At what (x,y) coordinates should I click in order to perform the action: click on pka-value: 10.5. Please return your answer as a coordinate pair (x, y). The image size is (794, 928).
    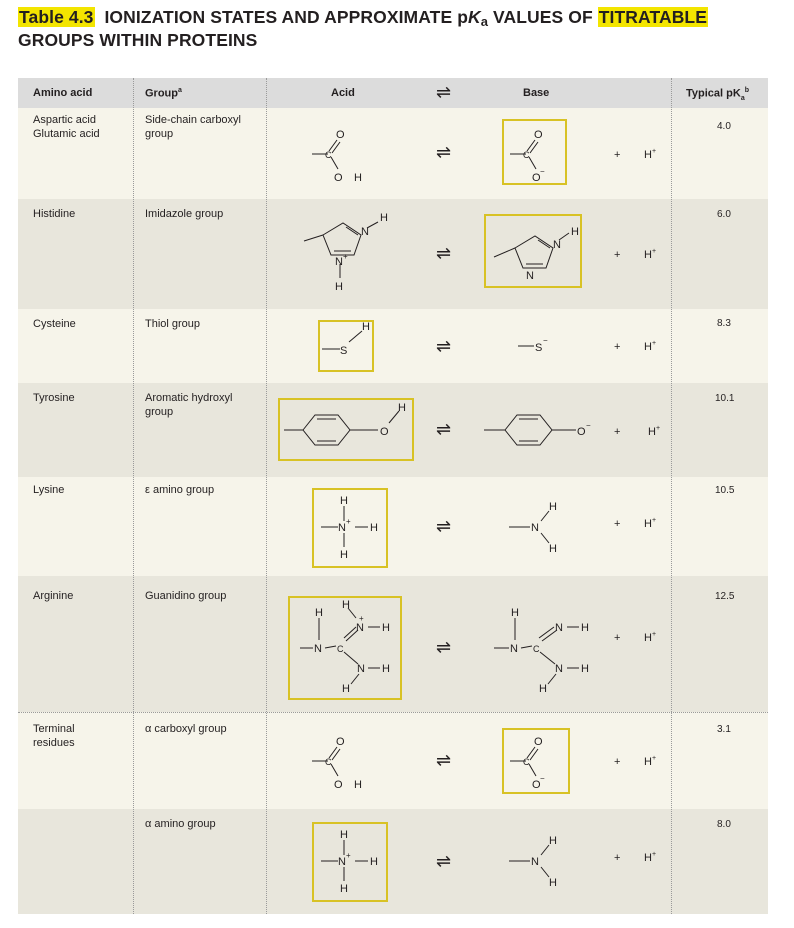
    Looking at the image, I should click on (725, 490).